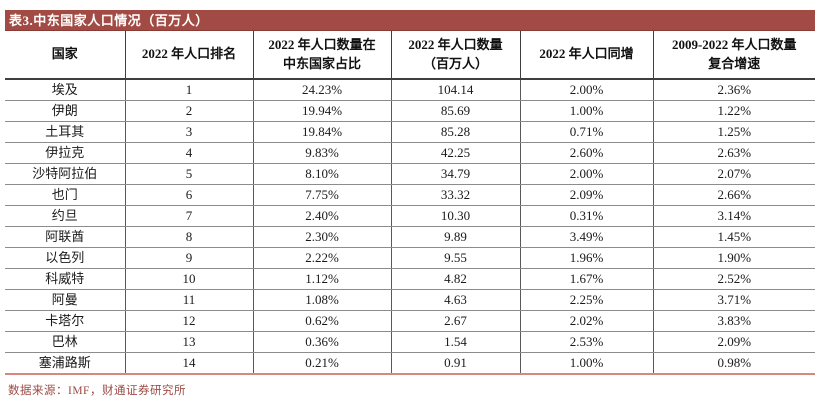 This screenshot has width=819, height=407. What do you see at coordinates (456, 132) in the screenshot?
I see `table-cell: 85.28` at bounding box center [456, 132].